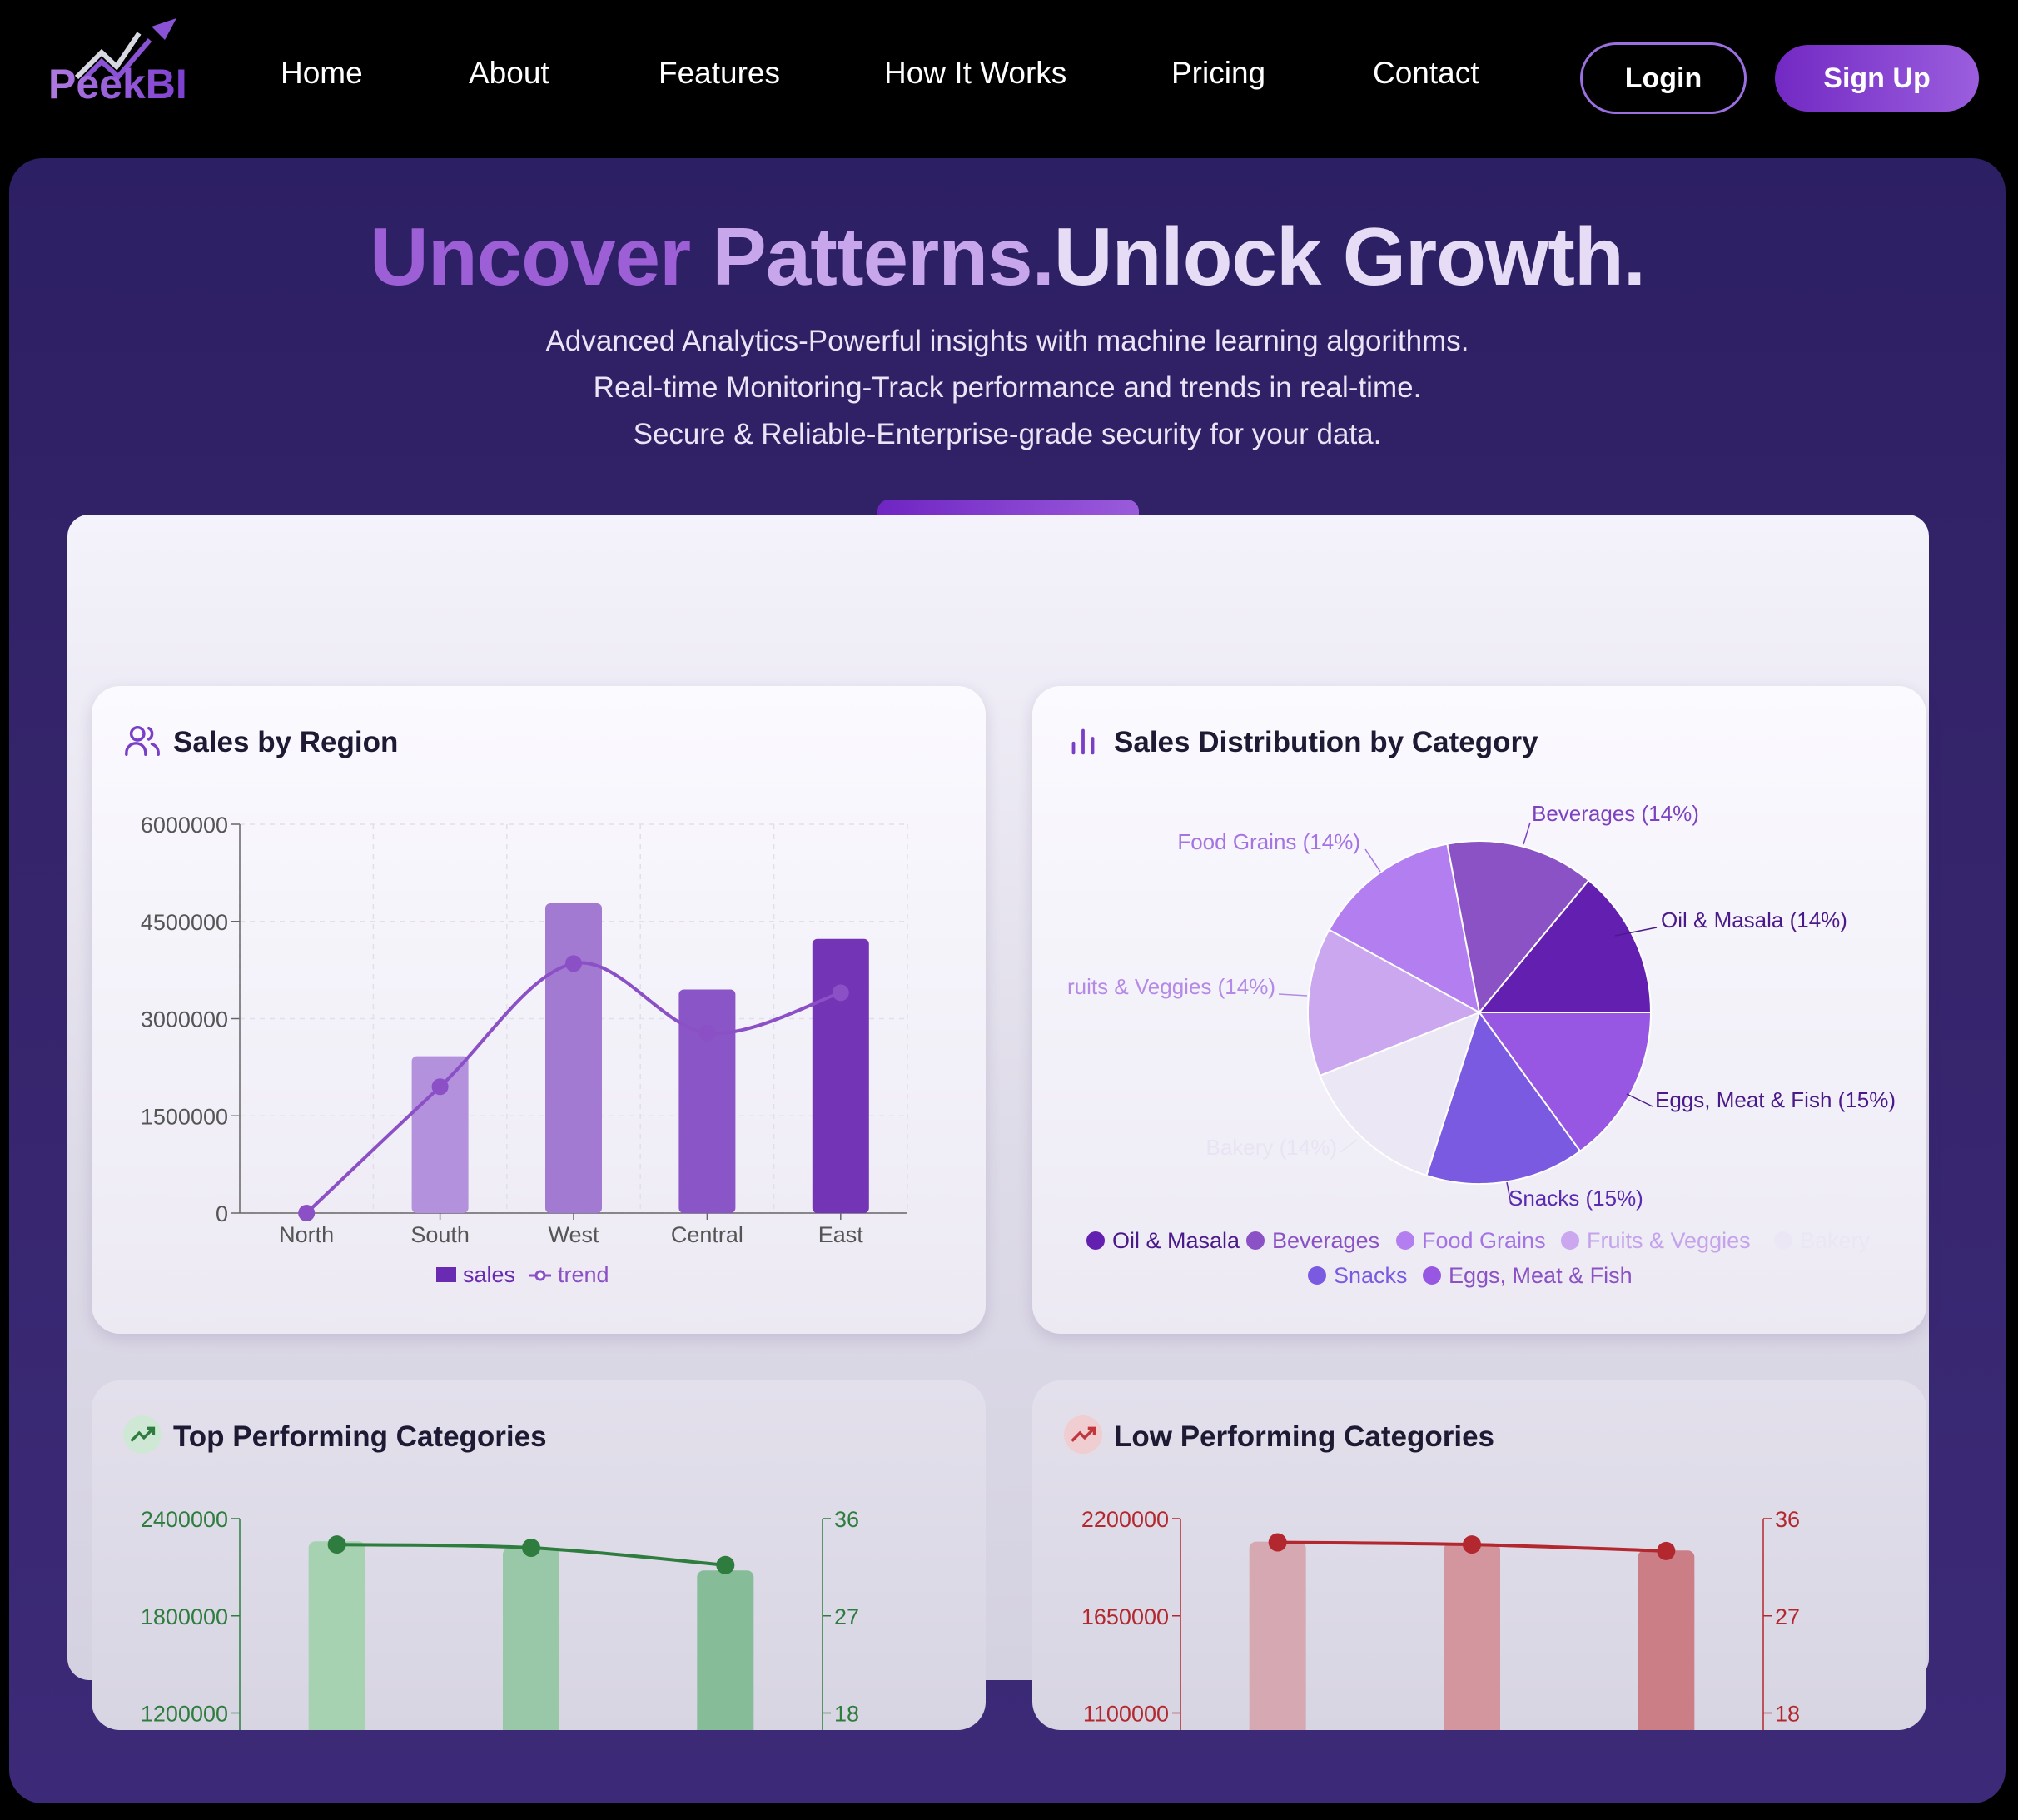 The width and height of the screenshot is (2018, 1820). Describe the element at coordinates (1565, 945) in the screenshot. I see `pie-slice-oil-masala` at that location.